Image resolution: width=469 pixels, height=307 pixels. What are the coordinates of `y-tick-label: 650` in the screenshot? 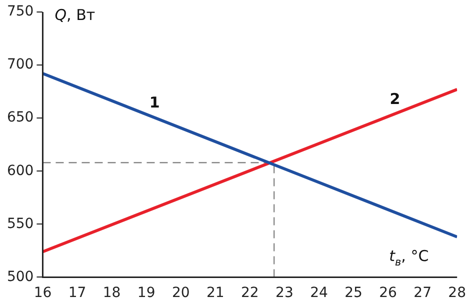 It's located at (20, 118).